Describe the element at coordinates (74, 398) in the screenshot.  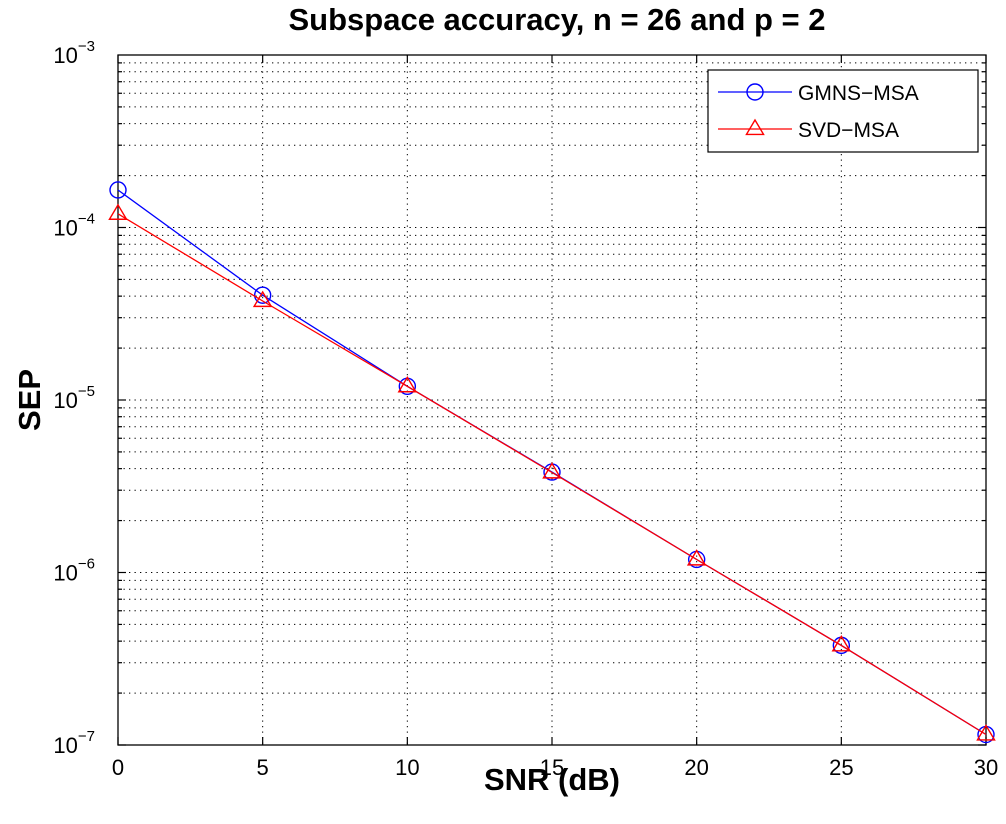
I see `y-tick-label: 10⁻⁵` at that location.